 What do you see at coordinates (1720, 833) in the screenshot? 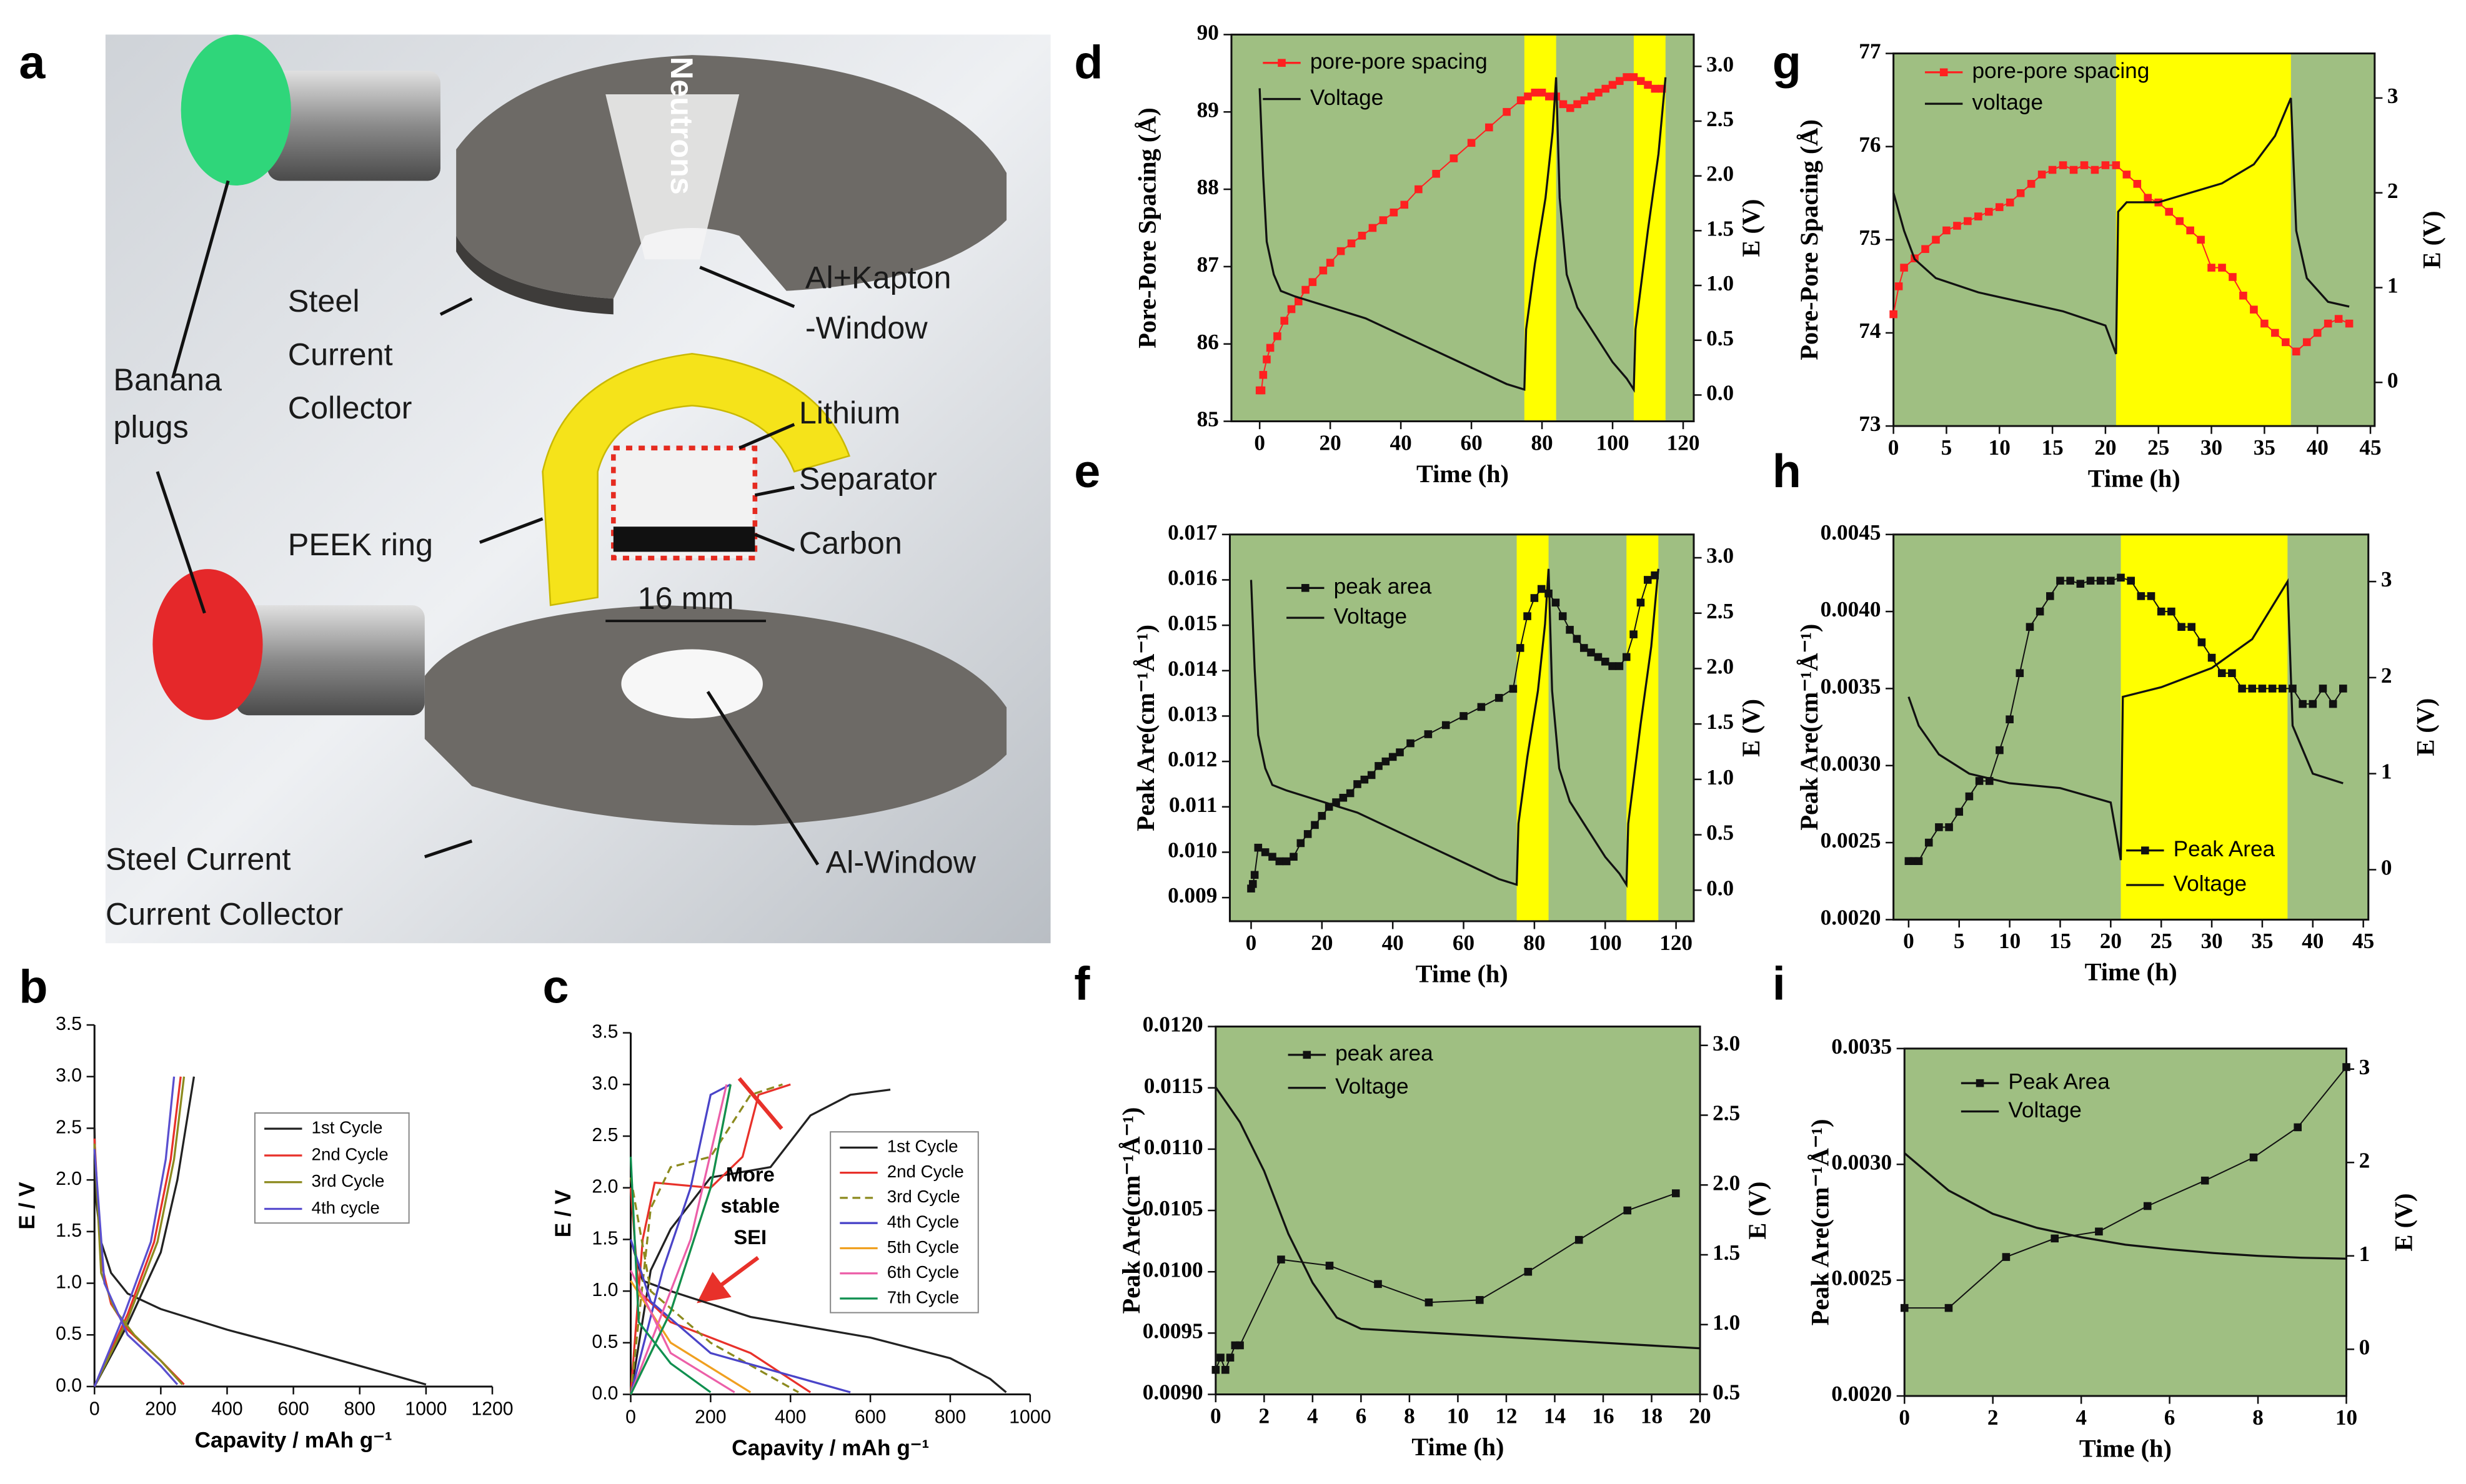
I see `y2-tick-label: 0.5` at bounding box center [1720, 833].